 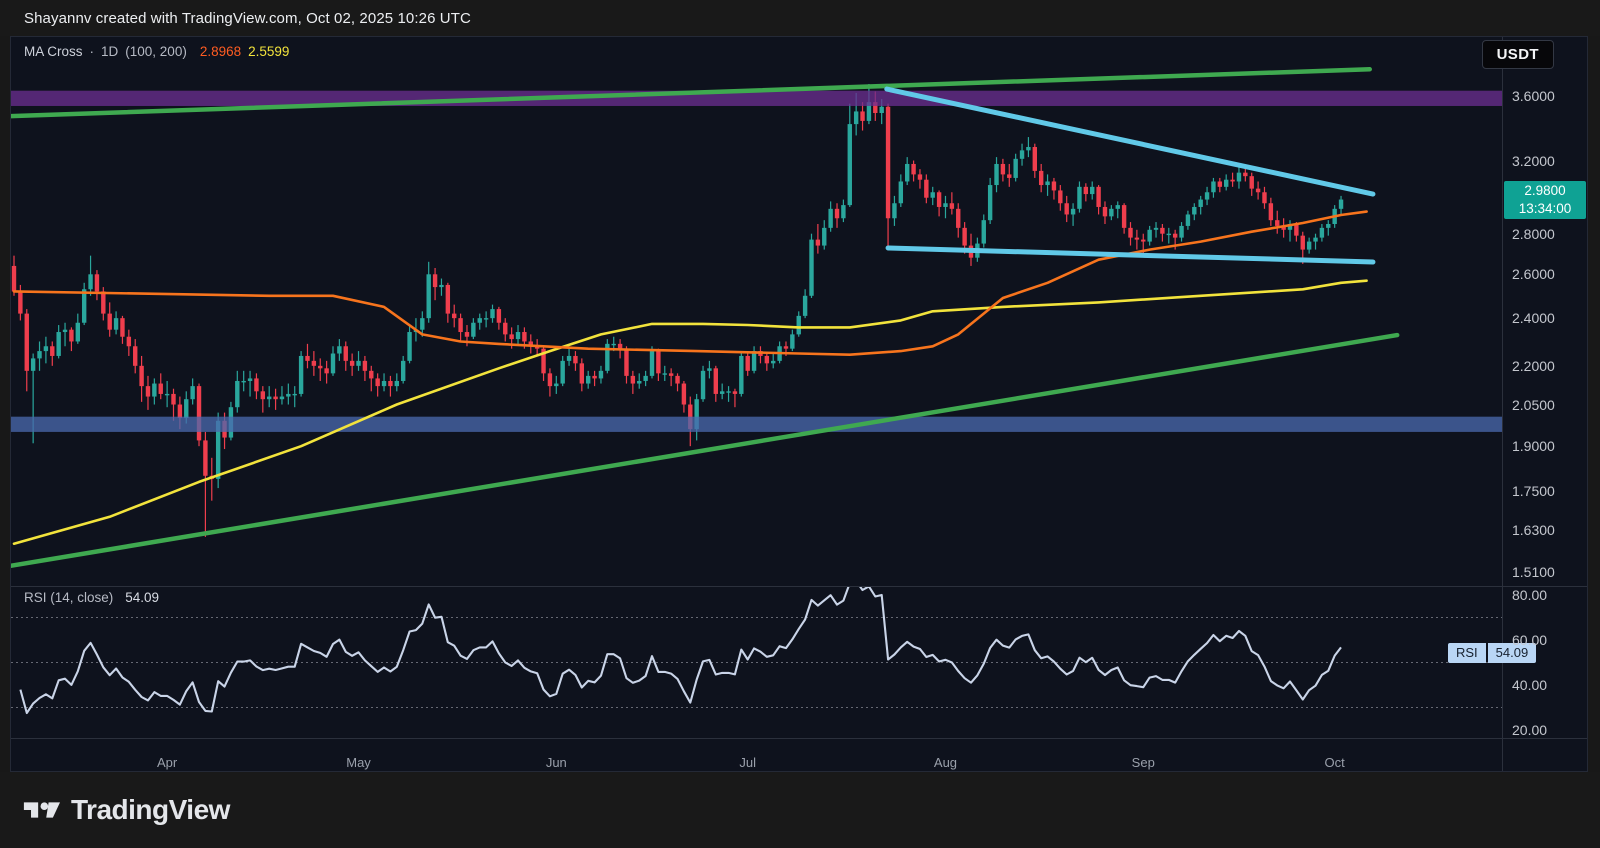 I want to click on ma100-value: 2.8968, so click(x=220, y=51).